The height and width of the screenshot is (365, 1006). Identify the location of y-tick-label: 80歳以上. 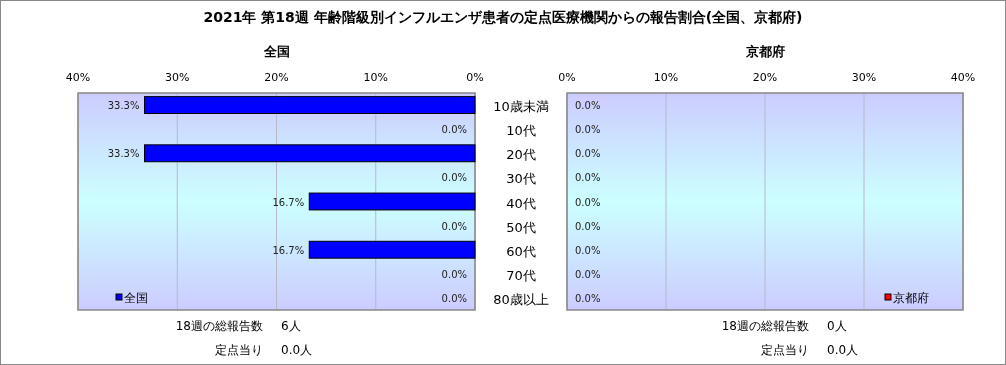
(521, 299).